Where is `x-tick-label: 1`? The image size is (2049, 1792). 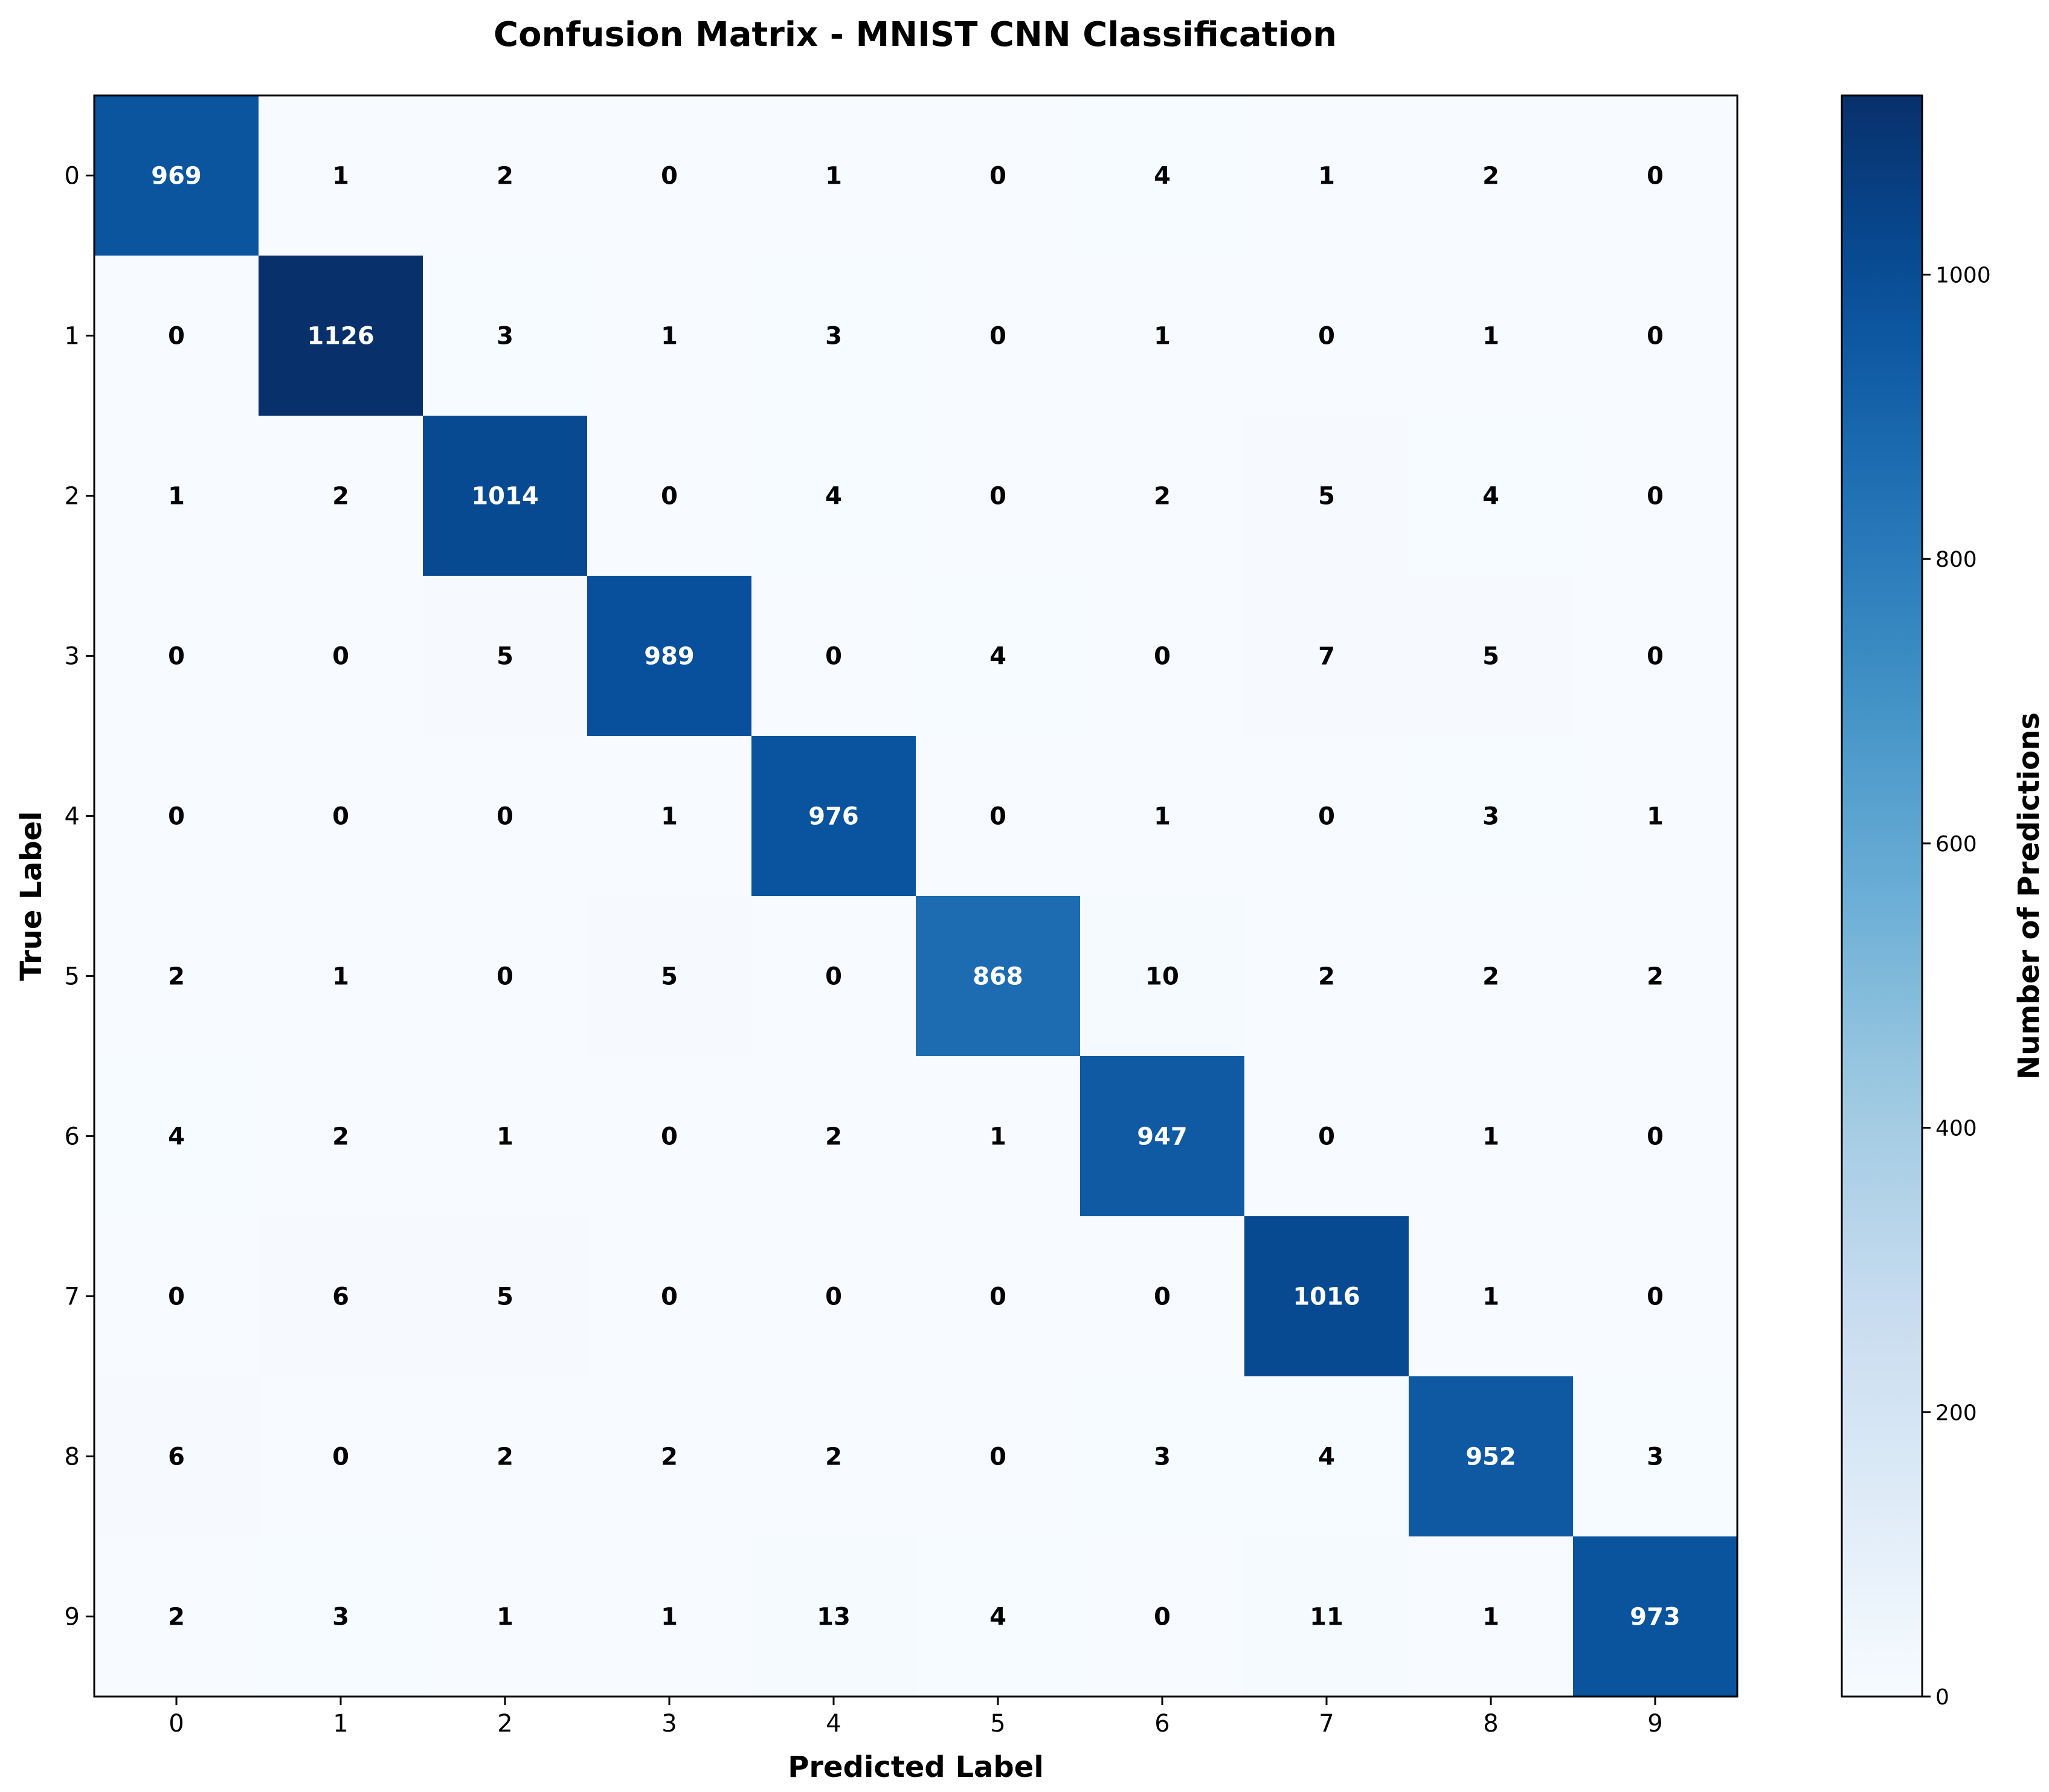 x-tick-label: 1 is located at coordinates (340, 1724).